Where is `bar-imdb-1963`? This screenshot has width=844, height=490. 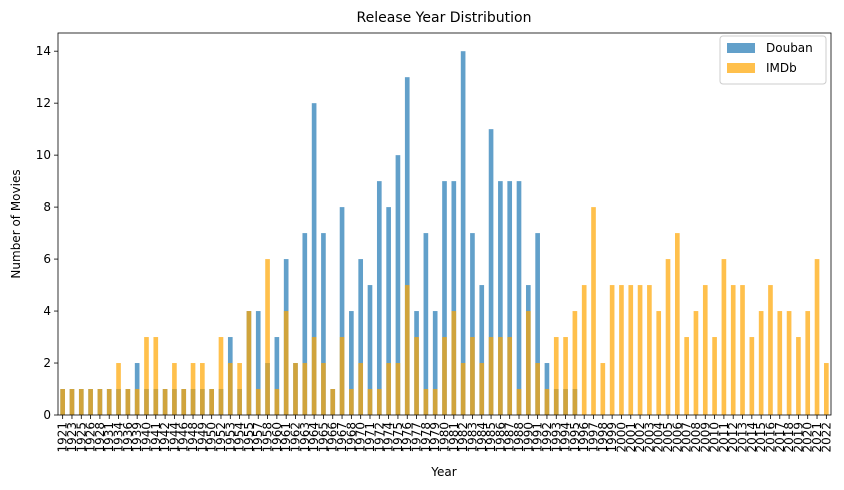
bar-imdb-1963 is located at coordinates (305, 389).